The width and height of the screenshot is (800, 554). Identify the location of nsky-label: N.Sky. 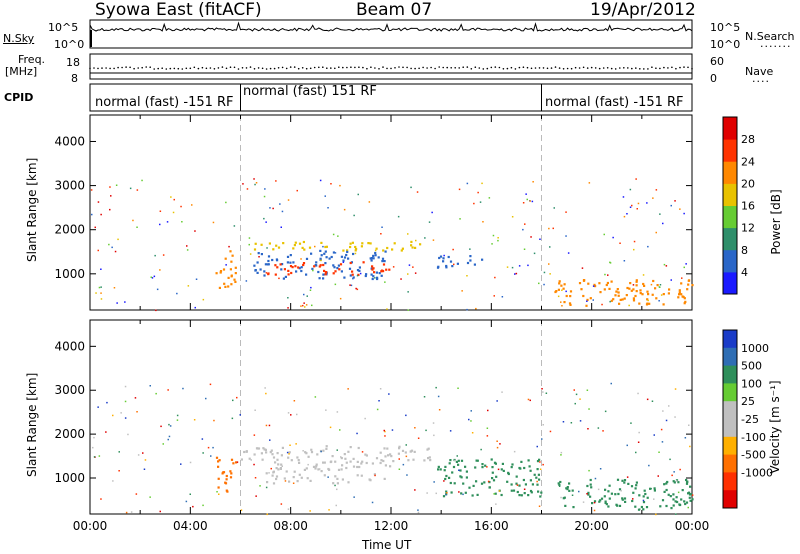
(19, 38).